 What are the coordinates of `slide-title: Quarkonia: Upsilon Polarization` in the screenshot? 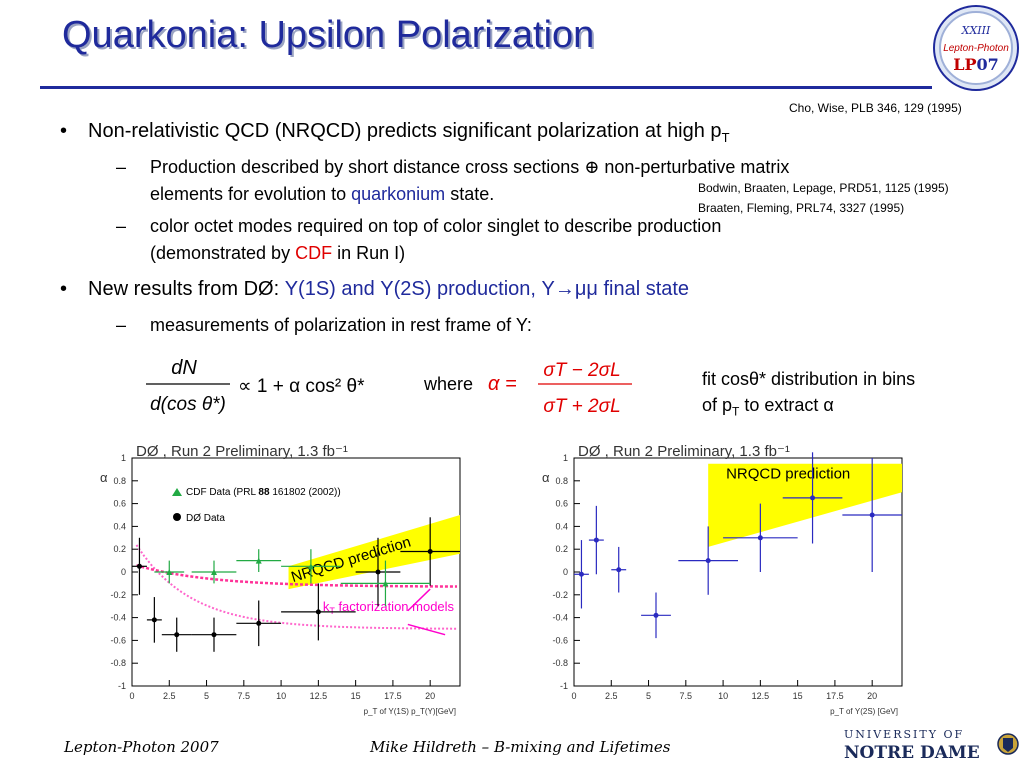 It's located at (328, 35).